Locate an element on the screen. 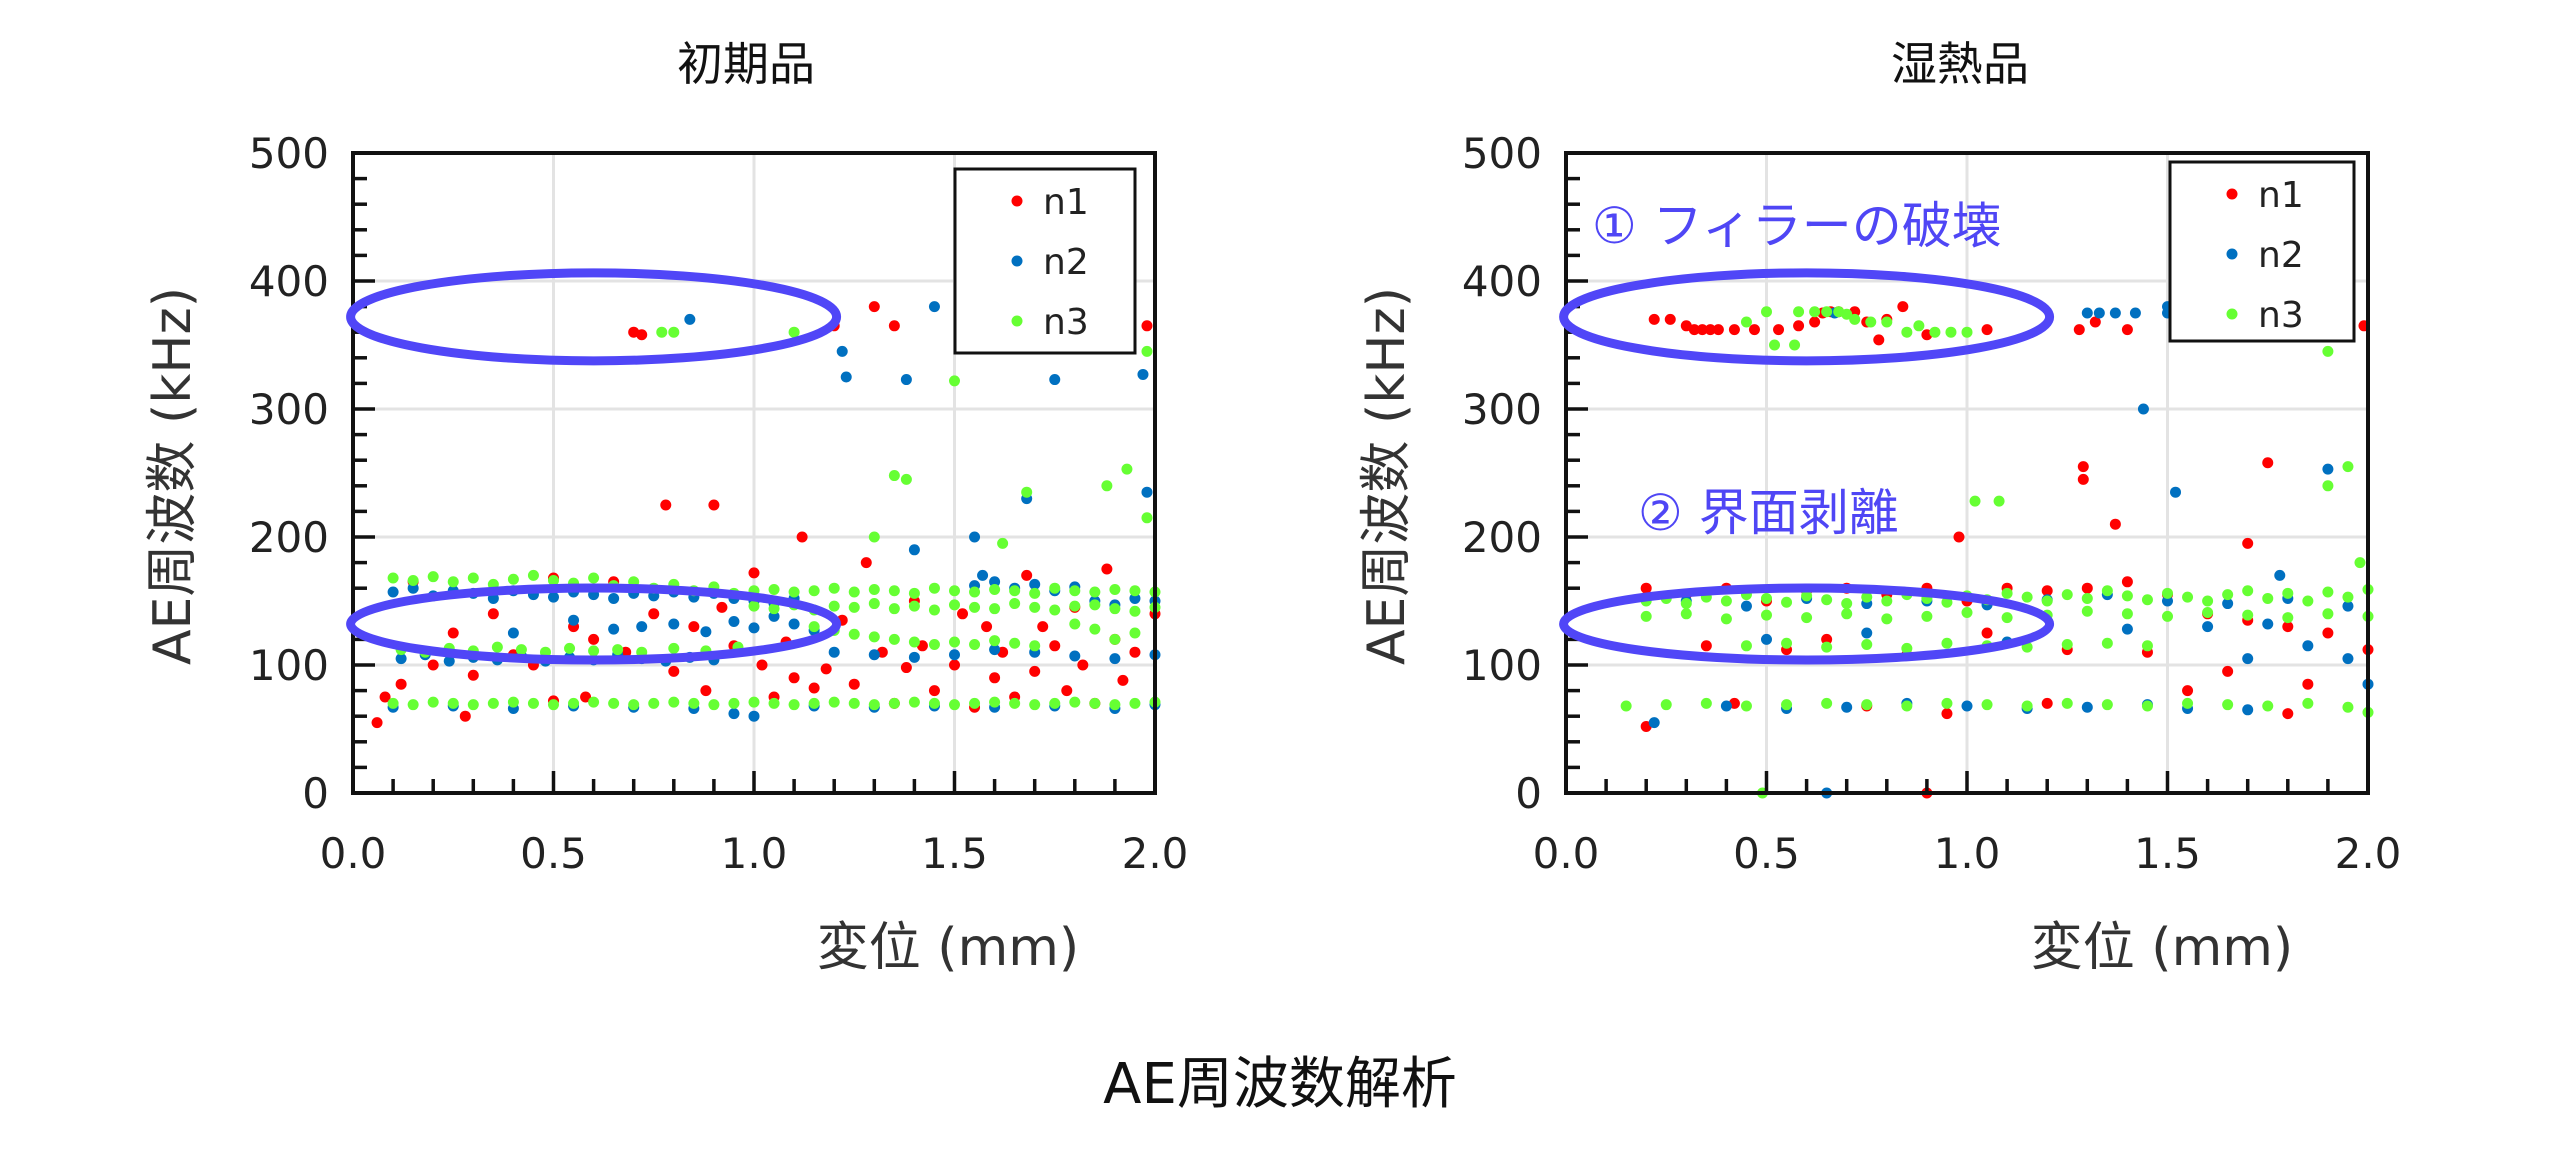  legend: n1 n2 n3 is located at coordinates (1045, 261).